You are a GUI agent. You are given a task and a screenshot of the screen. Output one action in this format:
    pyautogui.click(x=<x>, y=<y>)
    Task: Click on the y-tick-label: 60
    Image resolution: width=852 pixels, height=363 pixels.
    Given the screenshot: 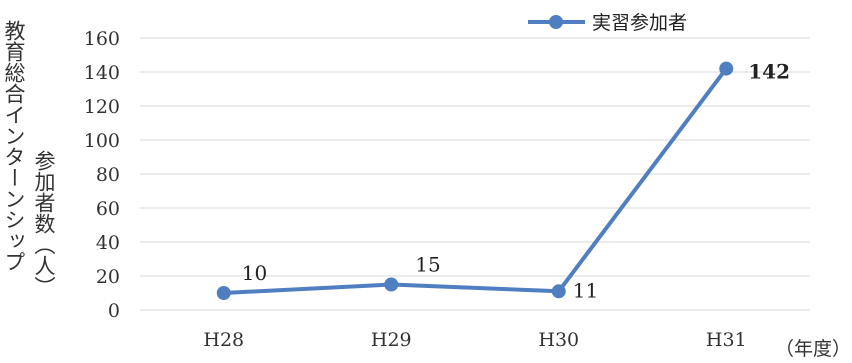 What is the action you would take?
    pyautogui.click(x=108, y=209)
    